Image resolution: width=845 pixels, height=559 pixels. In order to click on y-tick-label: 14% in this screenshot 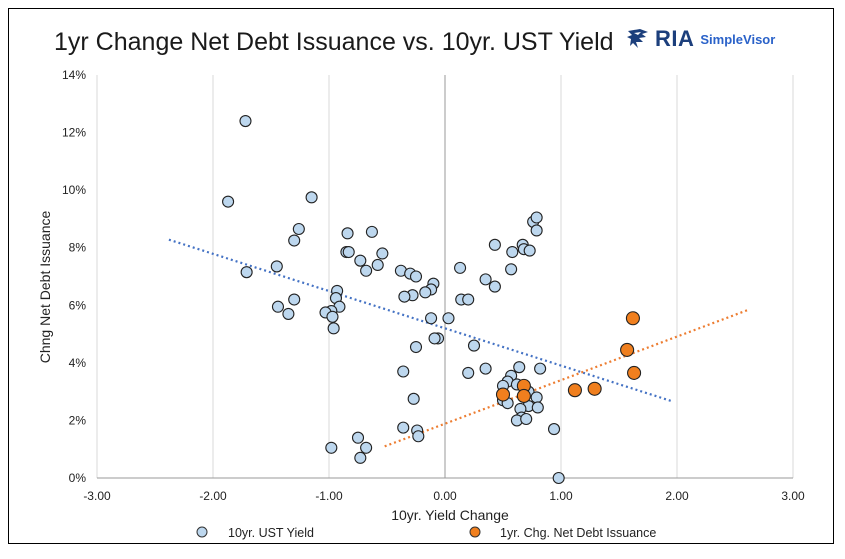, I will do `click(74, 75)`.